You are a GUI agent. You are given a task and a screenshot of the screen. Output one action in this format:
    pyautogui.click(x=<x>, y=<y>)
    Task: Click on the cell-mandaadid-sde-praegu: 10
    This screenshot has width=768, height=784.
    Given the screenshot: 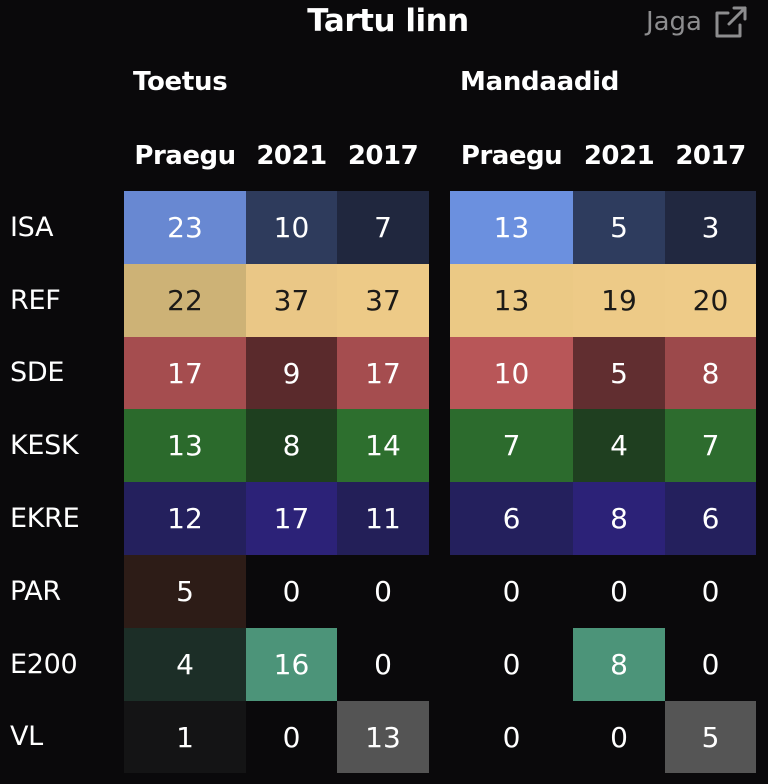 What is the action you would take?
    pyautogui.click(x=511, y=373)
    